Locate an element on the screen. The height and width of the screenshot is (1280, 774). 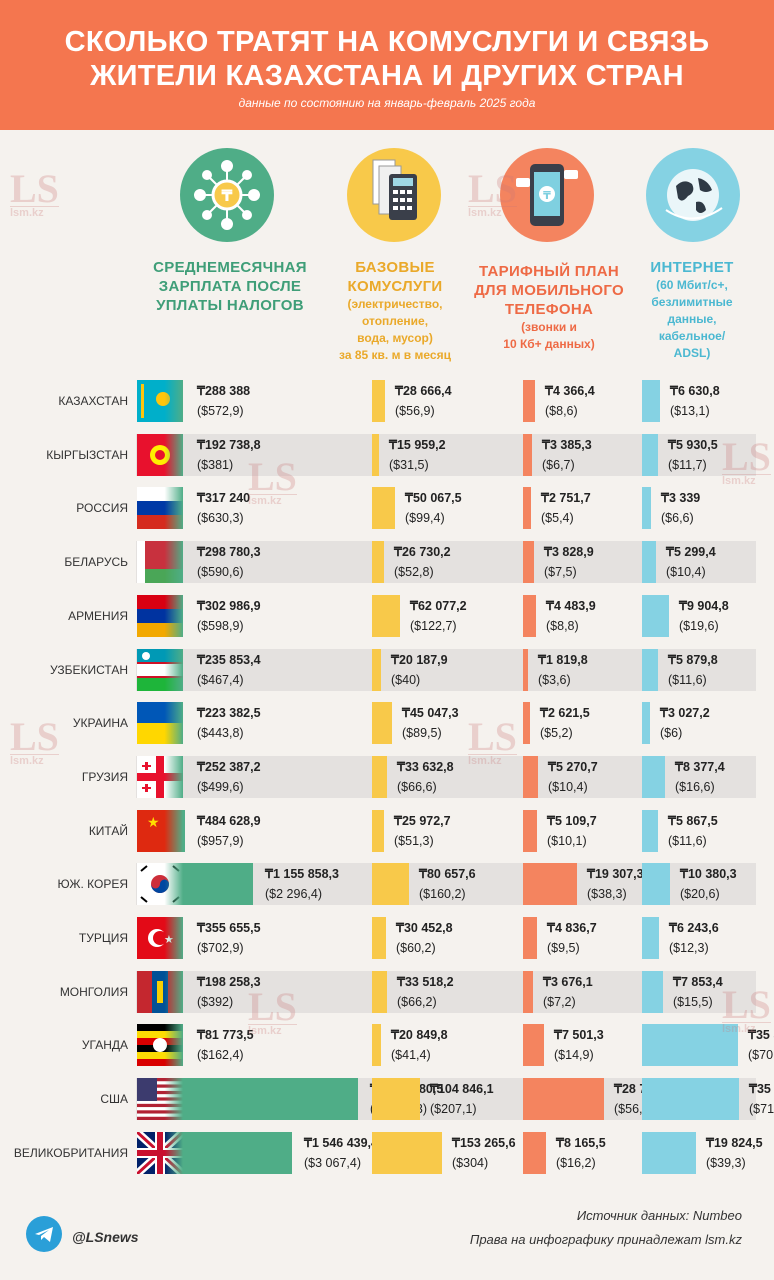
country-label: ТУРЦИЯ is located at coordinates (103, 938).